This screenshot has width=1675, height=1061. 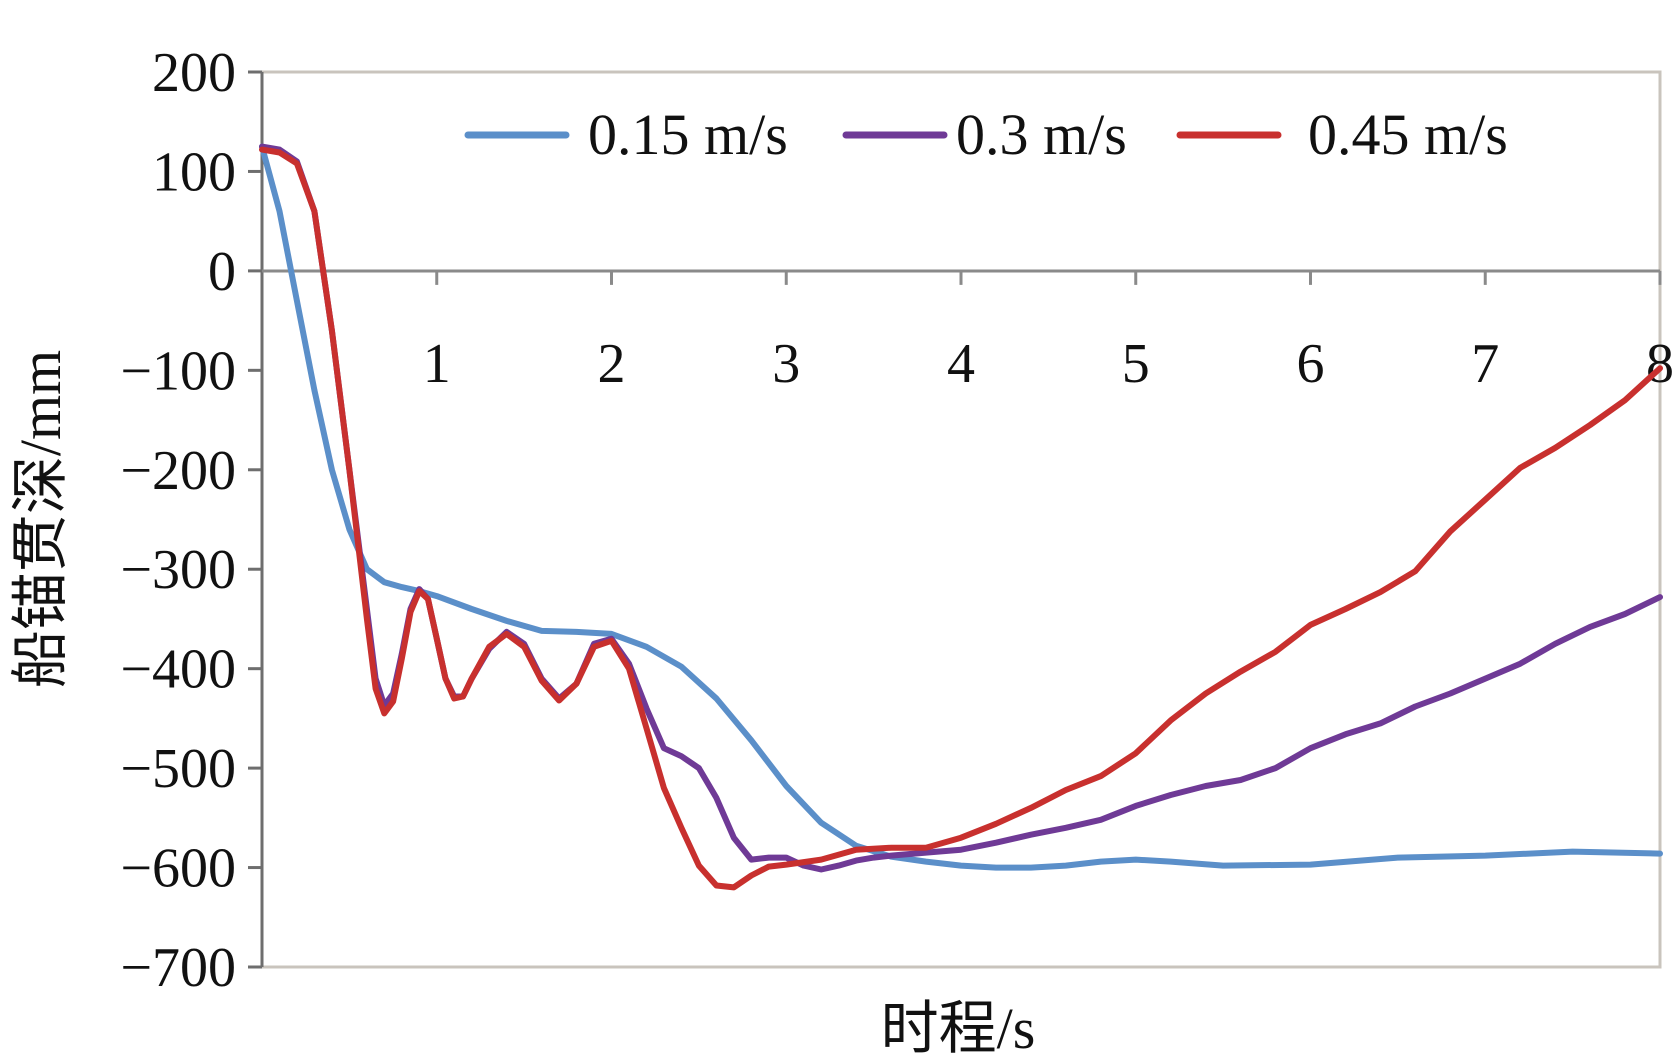 I want to click on x-tick-label: 4, so click(x=961, y=364).